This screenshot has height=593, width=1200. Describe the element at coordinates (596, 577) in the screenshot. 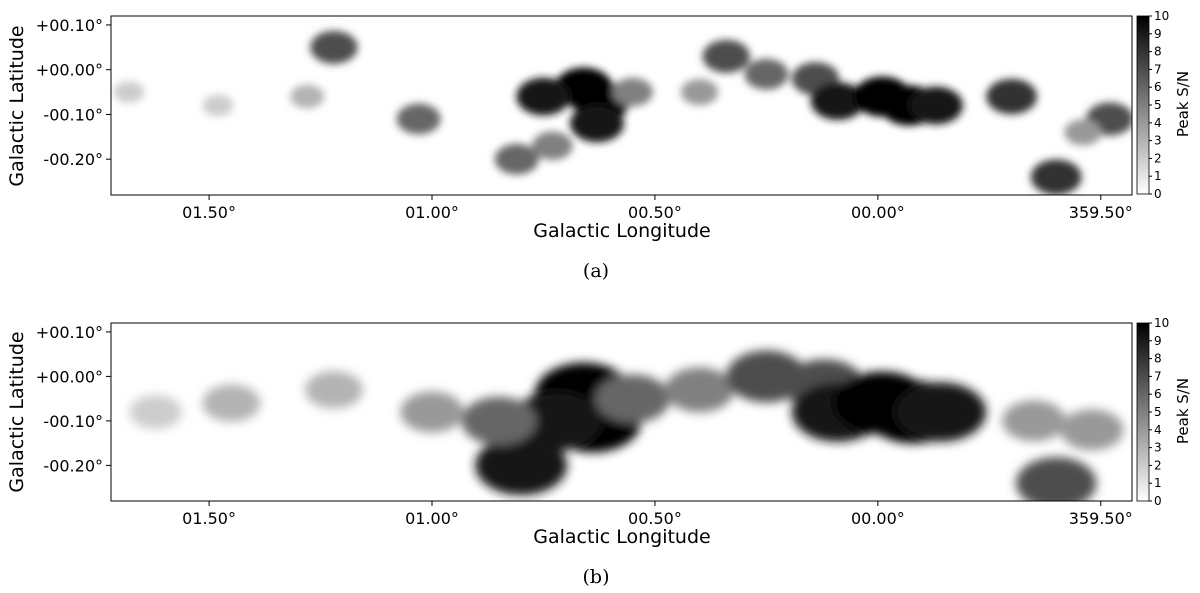

I see `panel-caption: (b)` at that location.